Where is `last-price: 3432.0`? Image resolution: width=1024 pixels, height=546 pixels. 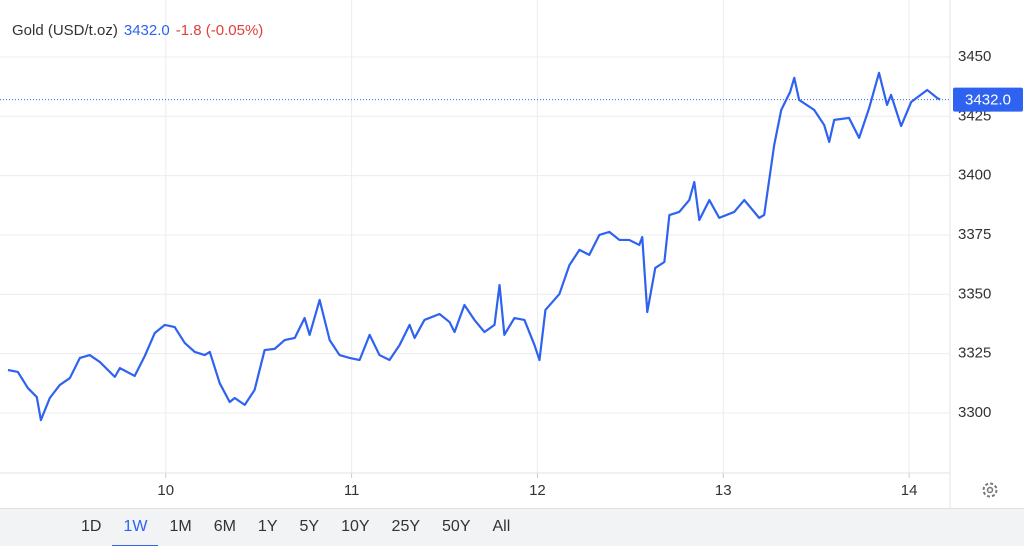
last-price: 3432.0 is located at coordinates (146, 30).